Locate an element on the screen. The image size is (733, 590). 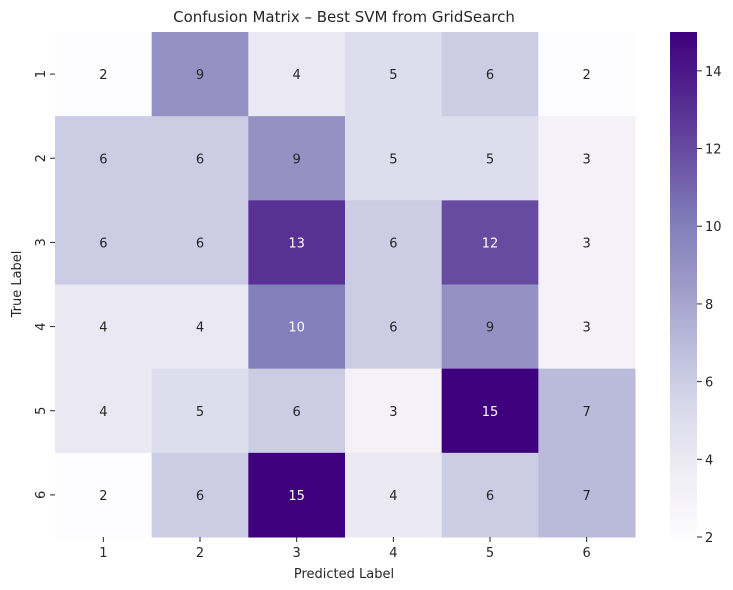
x-tick-label: 3 is located at coordinates (297, 553).